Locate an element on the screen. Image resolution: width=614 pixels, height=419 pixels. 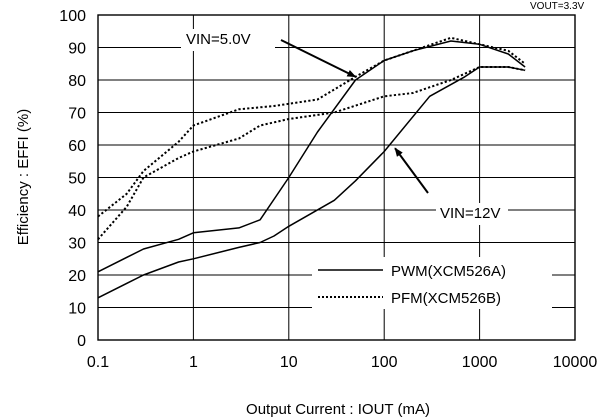
y-tick-label: 80 is located at coordinates (77, 81).